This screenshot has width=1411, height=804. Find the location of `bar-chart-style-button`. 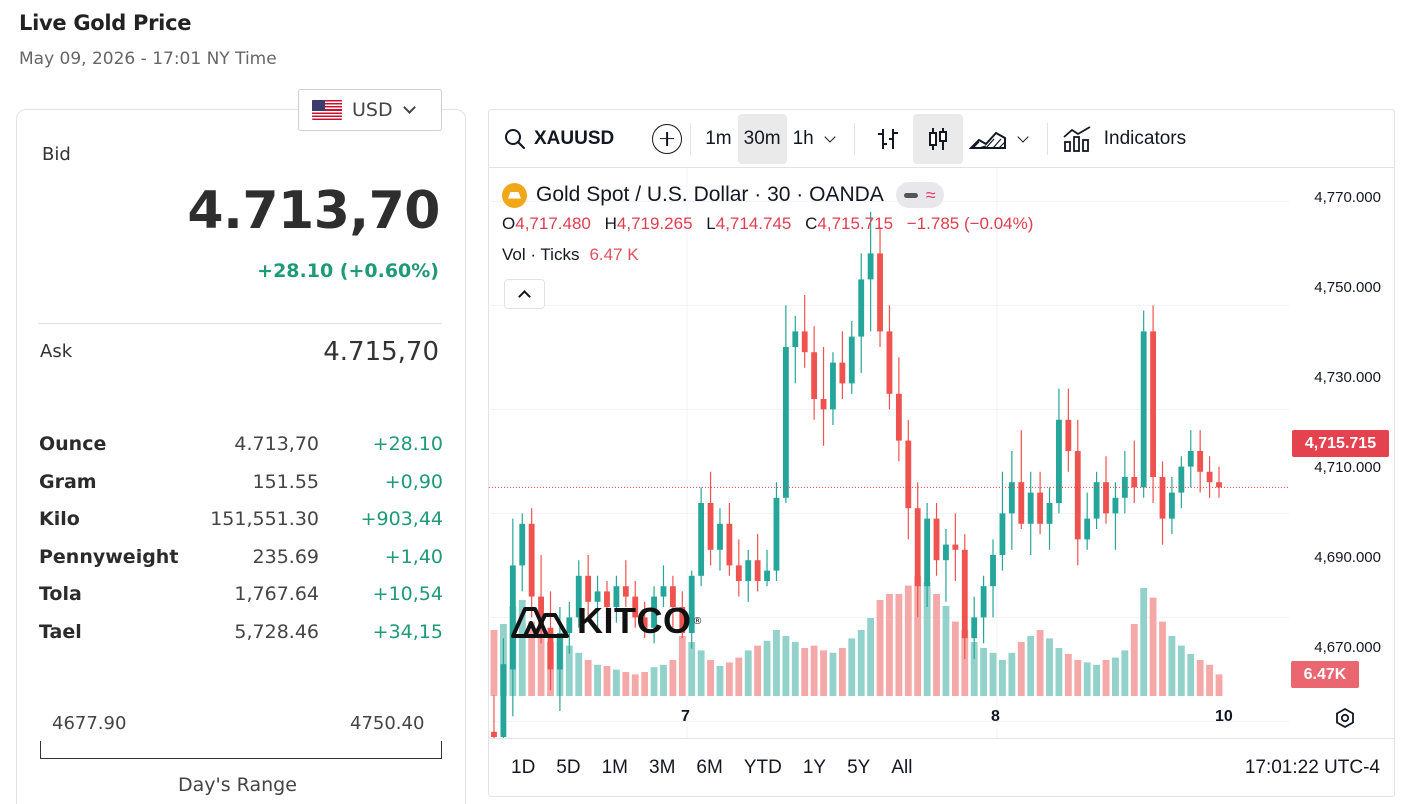

bar-chart-style-button is located at coordinates (888, 139).